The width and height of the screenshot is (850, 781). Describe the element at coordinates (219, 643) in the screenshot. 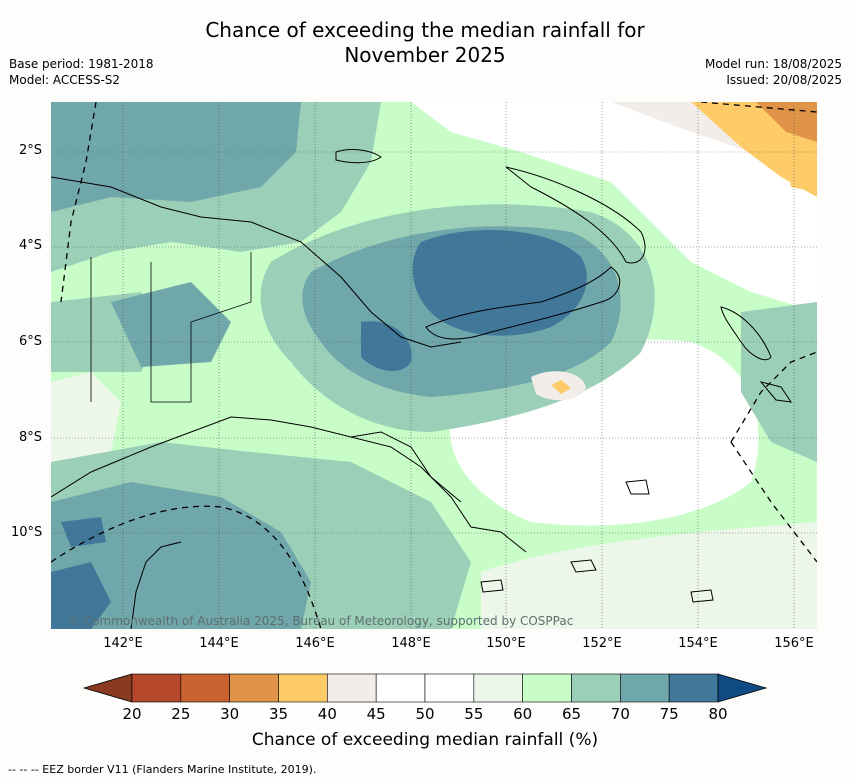

I see `lon-label-144e: 144°E` at that location.